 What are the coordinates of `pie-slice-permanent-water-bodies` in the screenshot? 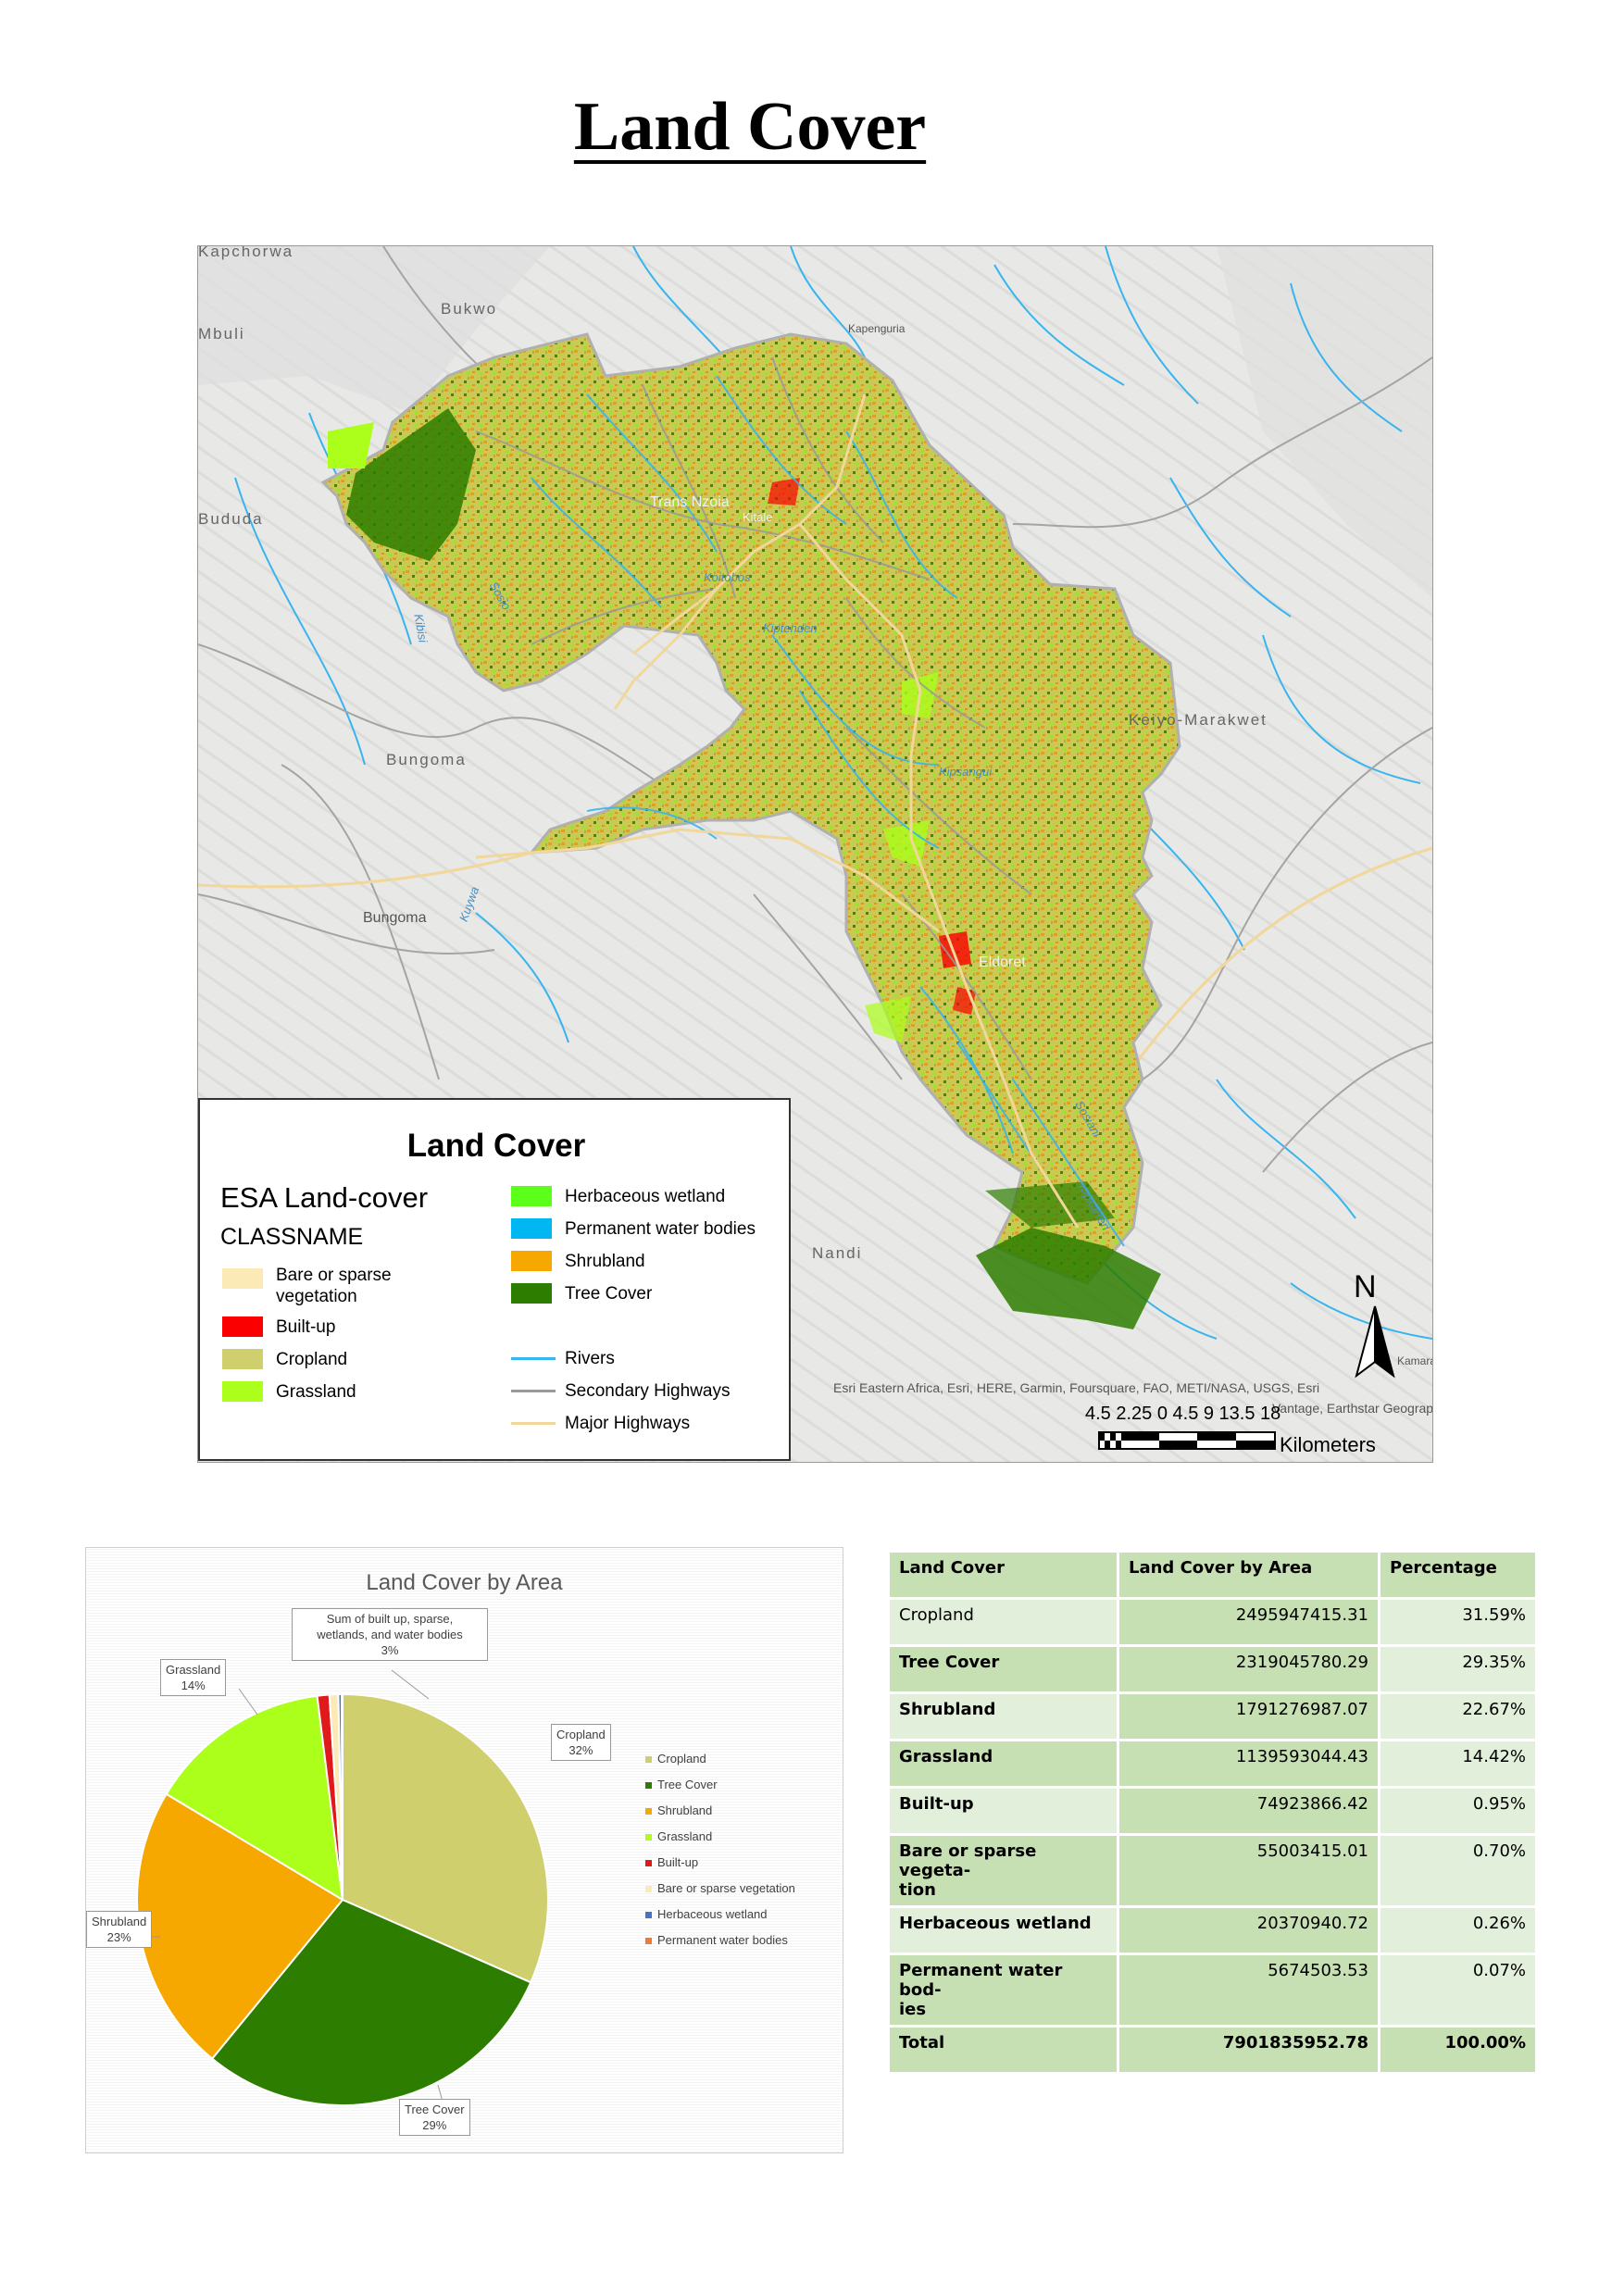 It's located at (342, 1796).